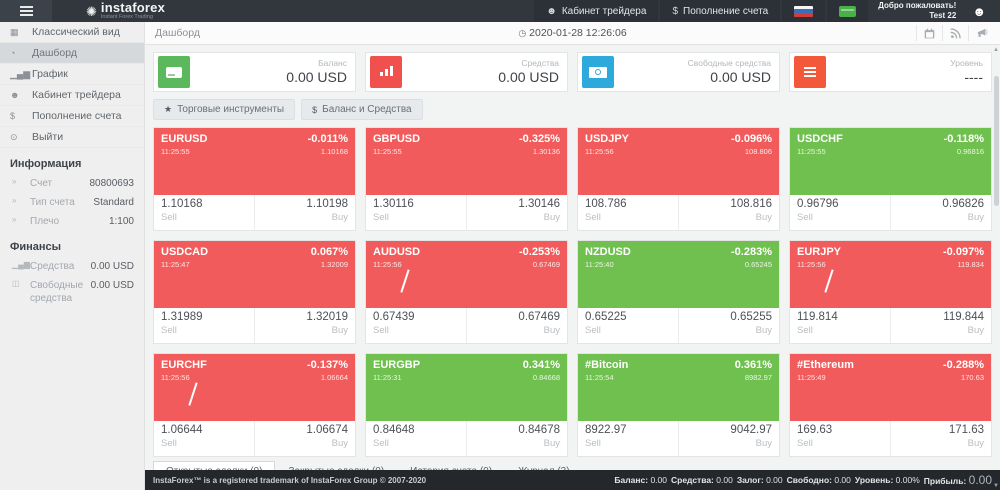  What do you see at coordinates (628, 325) in the screenshot?
I see `sell-quote-button: 0.65225 Sell` at bounding box center [628, 325].